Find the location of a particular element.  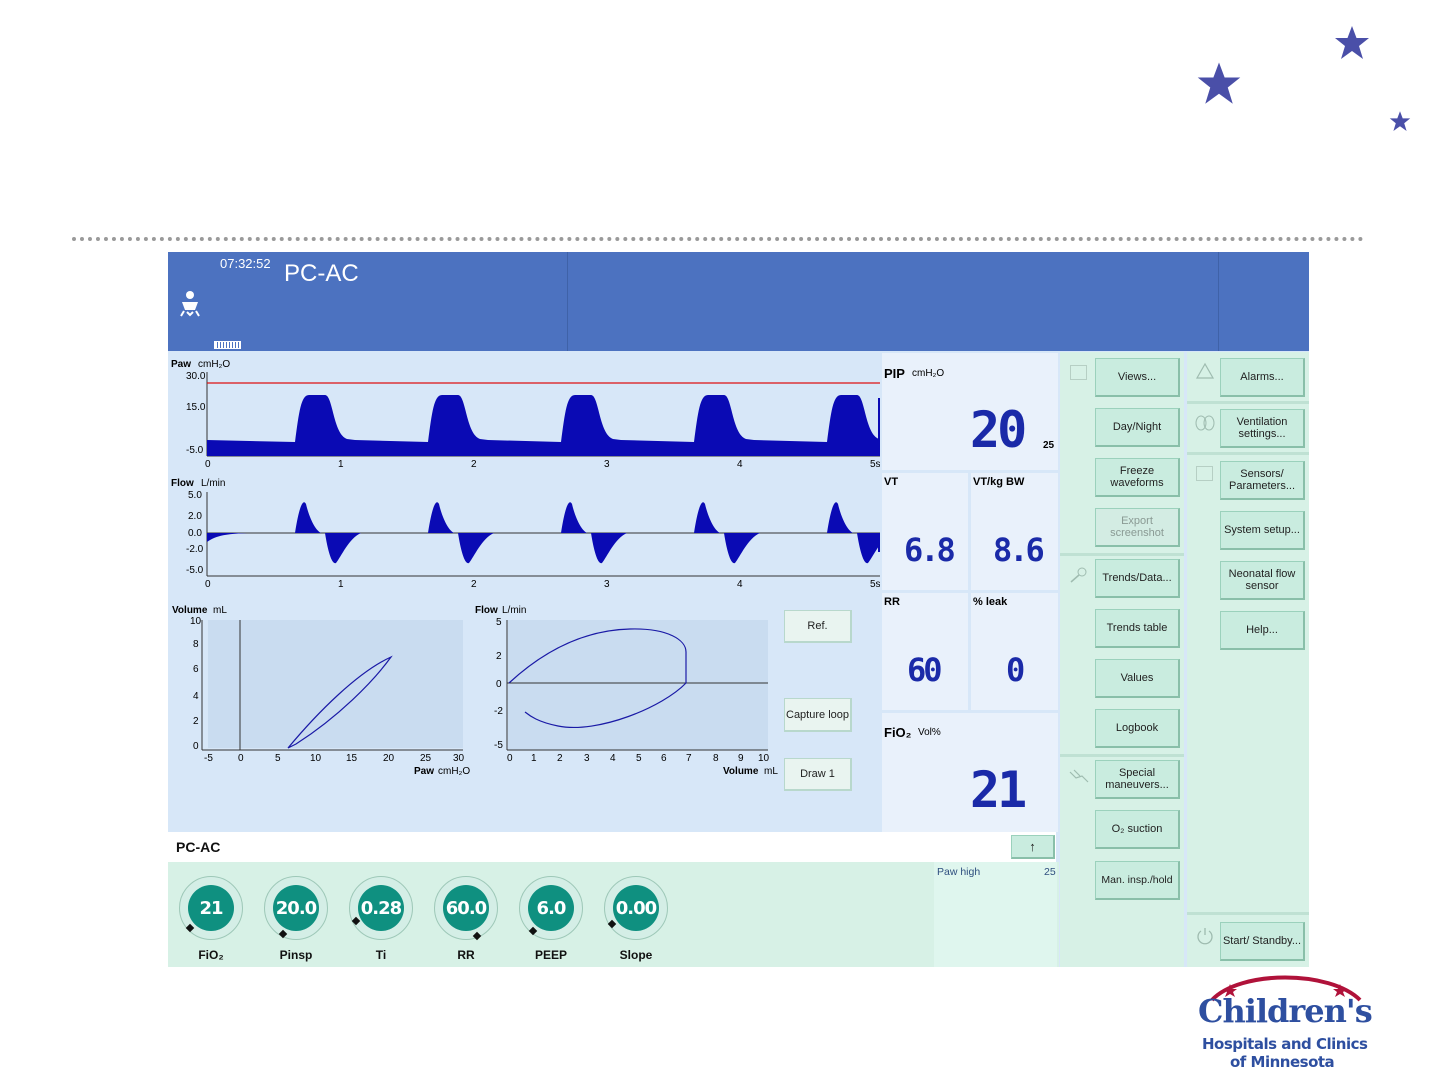

pip-limit: 25 is located at coordinates (1049, 445).